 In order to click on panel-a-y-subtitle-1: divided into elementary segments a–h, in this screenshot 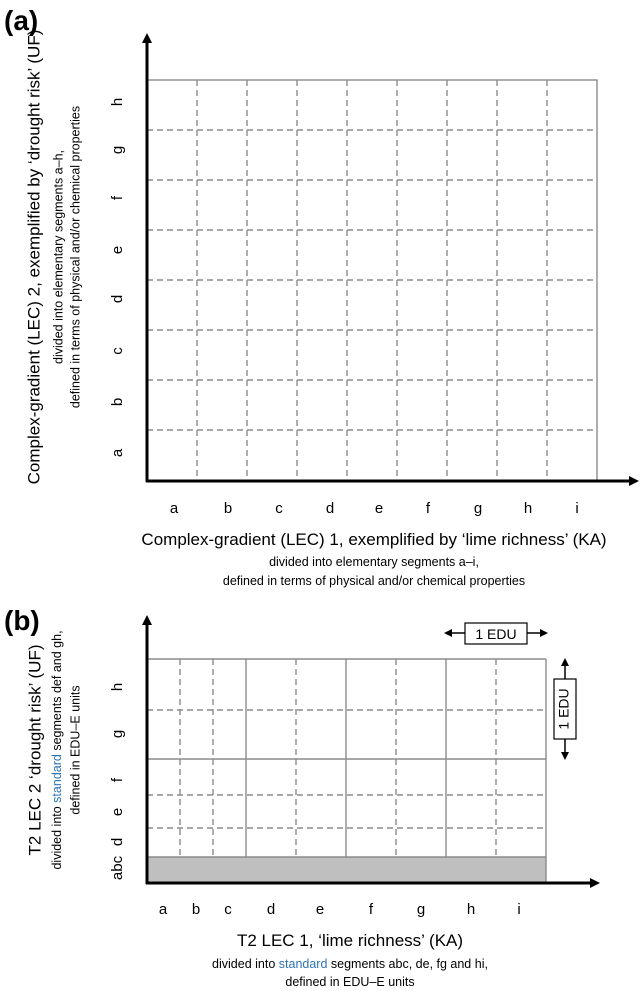, I will do `click(58, 257)`.